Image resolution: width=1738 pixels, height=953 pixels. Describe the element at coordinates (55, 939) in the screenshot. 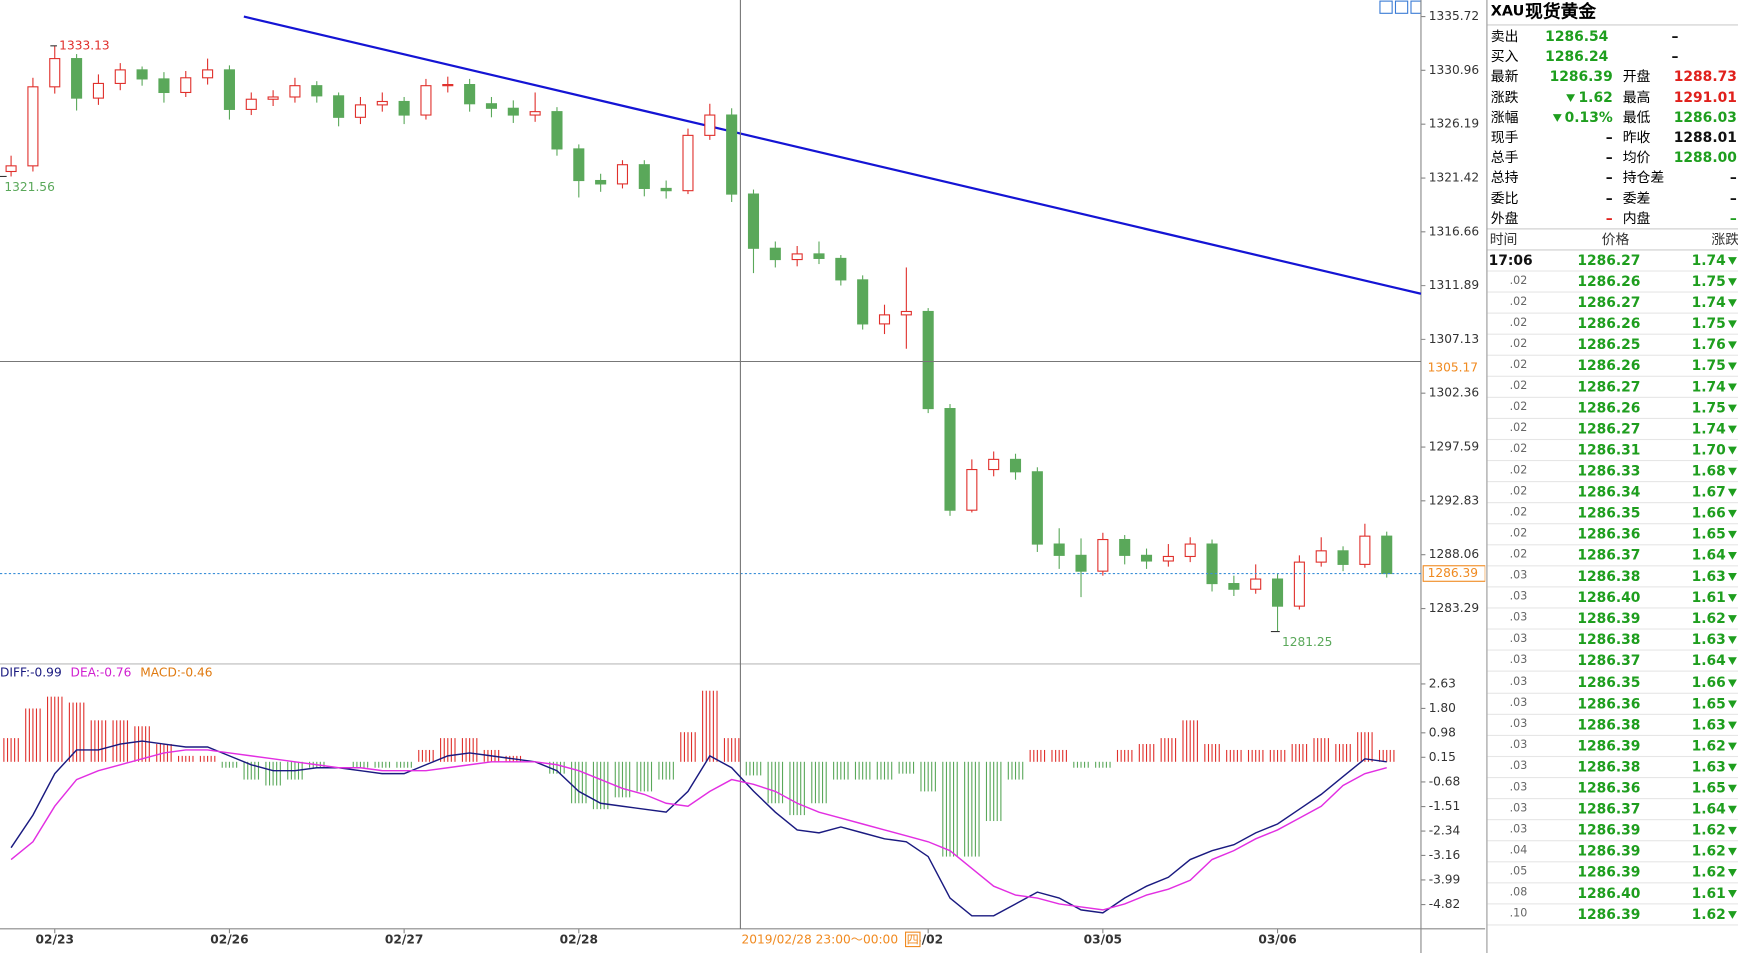

I see `x-tick-label: 02/23` at that location.